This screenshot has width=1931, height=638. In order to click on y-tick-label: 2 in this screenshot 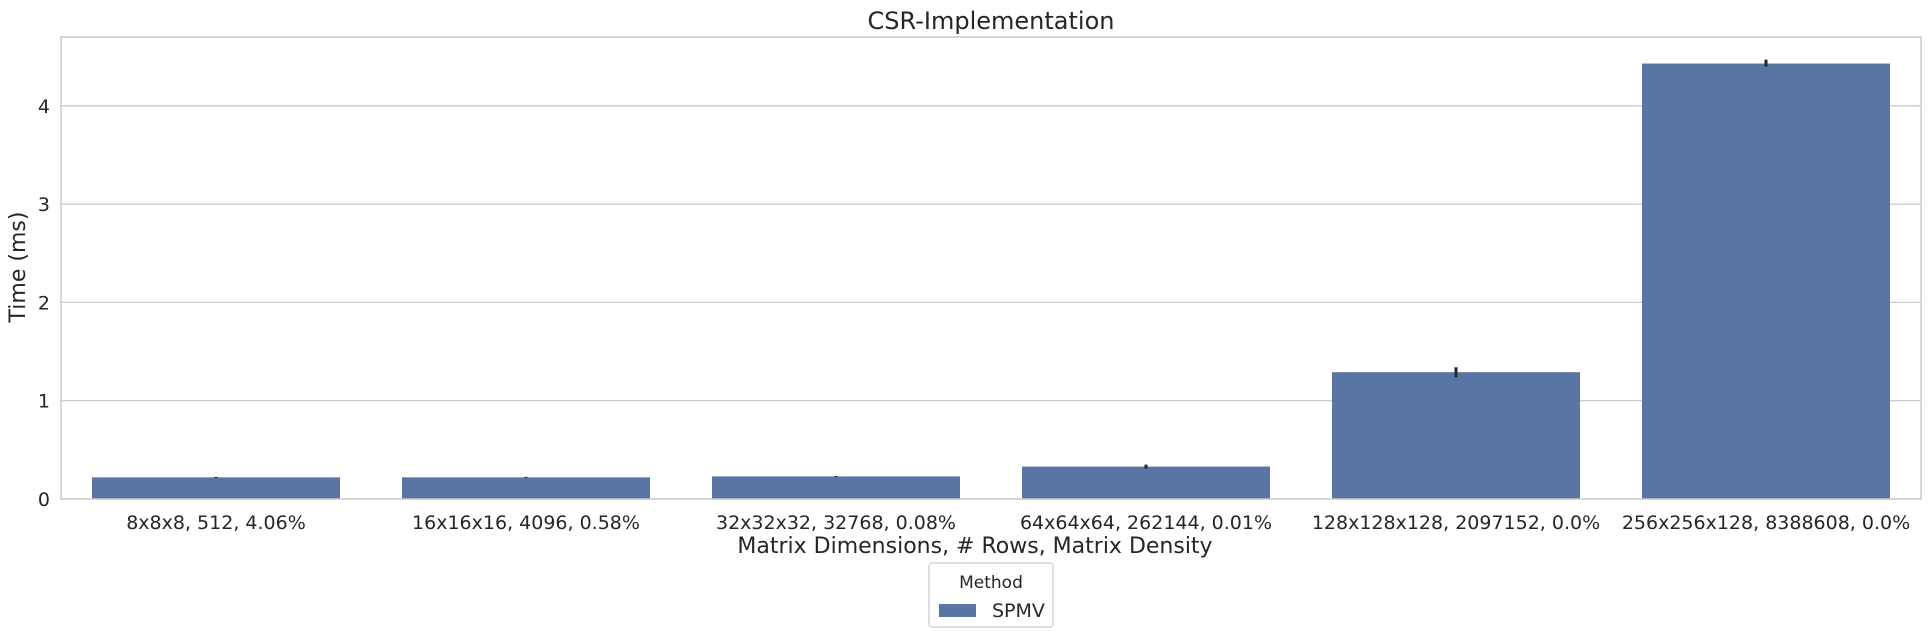, I will do `click(44, 303)`.